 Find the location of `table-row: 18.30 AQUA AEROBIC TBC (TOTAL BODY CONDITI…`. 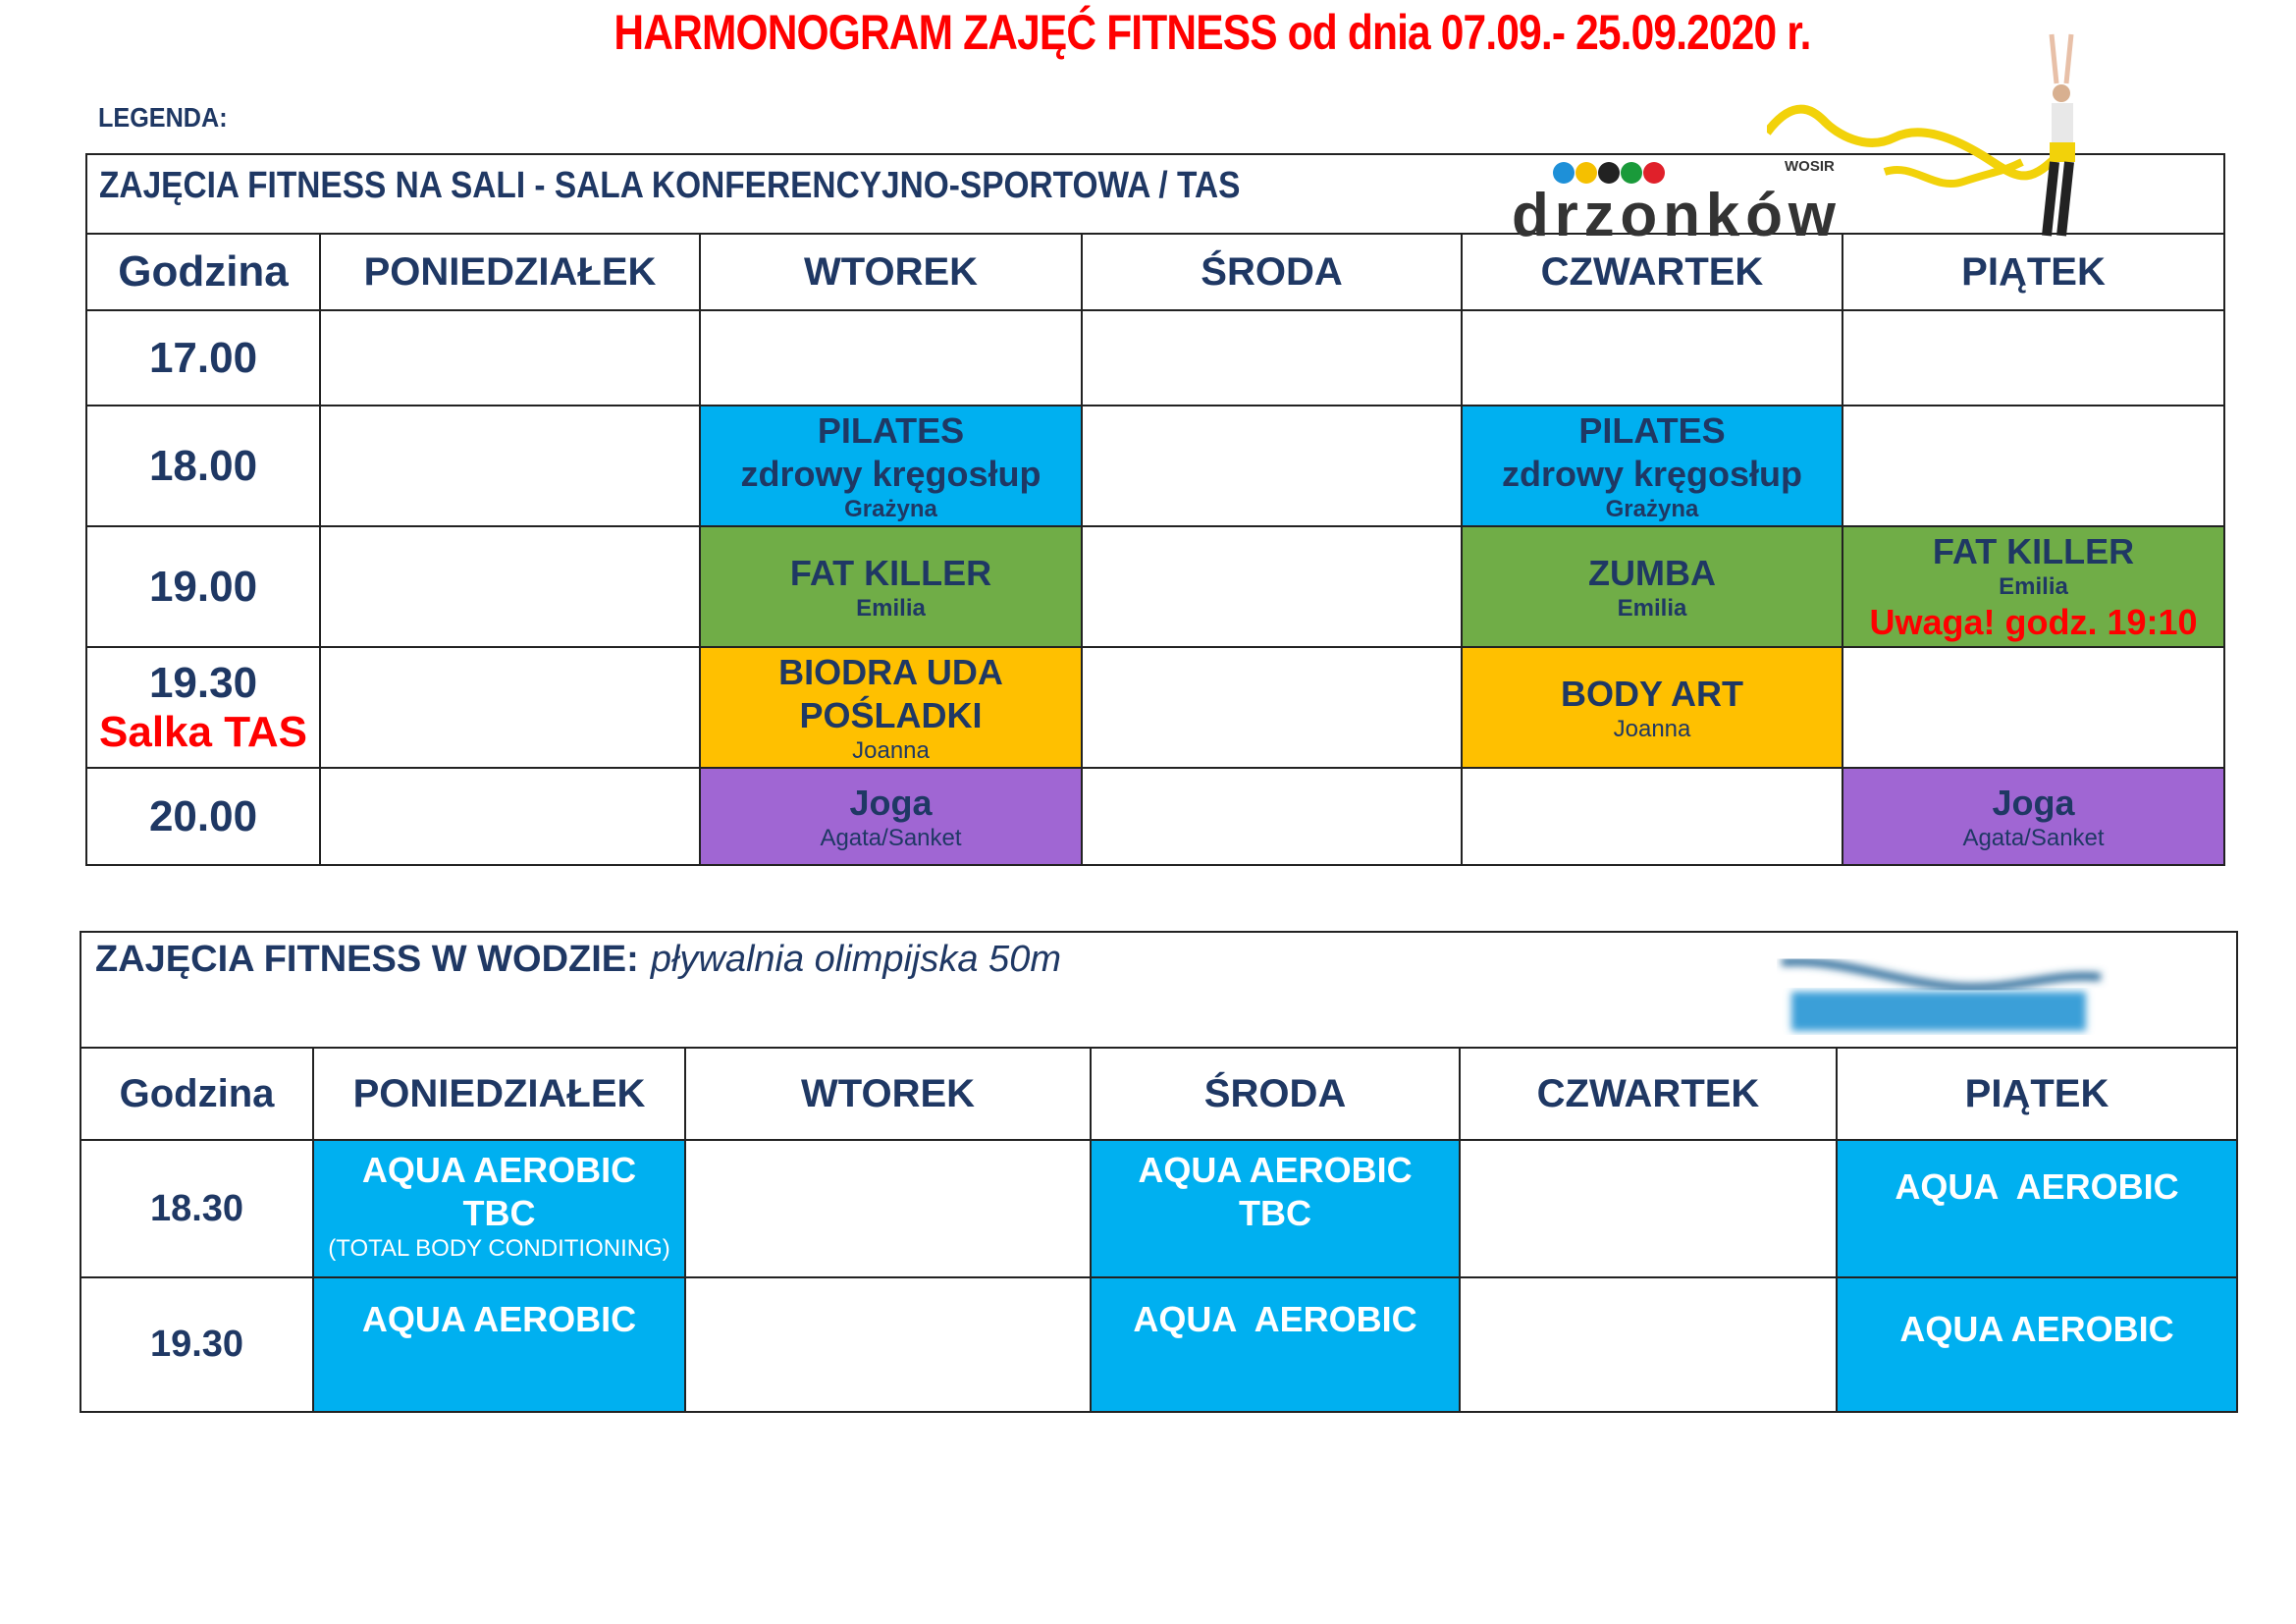

table-row: 18.30 AQUA AEROBIC TBC (TOTAL BODY CONDITI… is located at coordinates (1159, 1208).